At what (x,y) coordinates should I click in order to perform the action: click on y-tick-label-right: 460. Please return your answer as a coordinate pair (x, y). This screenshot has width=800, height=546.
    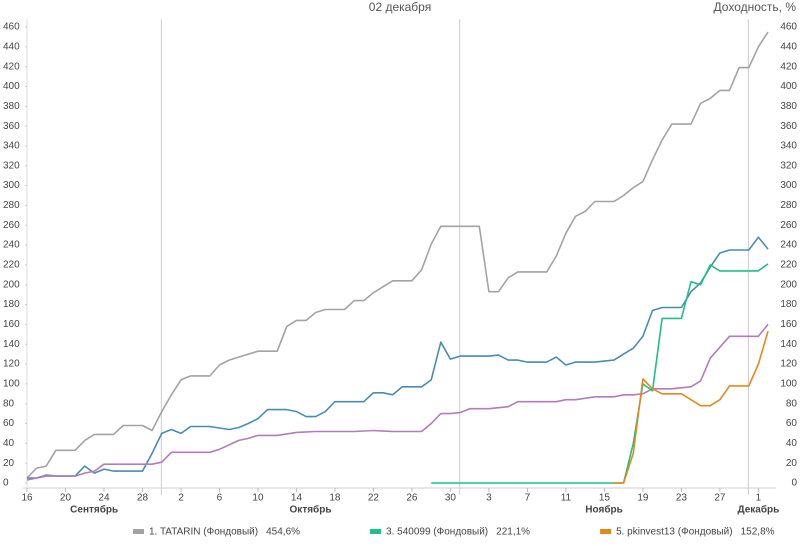
    Looking at the image, I should click on (788, 27).